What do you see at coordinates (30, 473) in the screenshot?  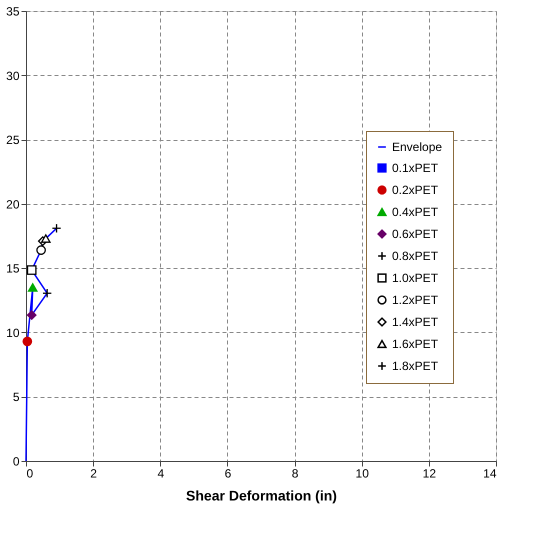 I see `x-tick-label: 0` at bounding box center [30, 473].